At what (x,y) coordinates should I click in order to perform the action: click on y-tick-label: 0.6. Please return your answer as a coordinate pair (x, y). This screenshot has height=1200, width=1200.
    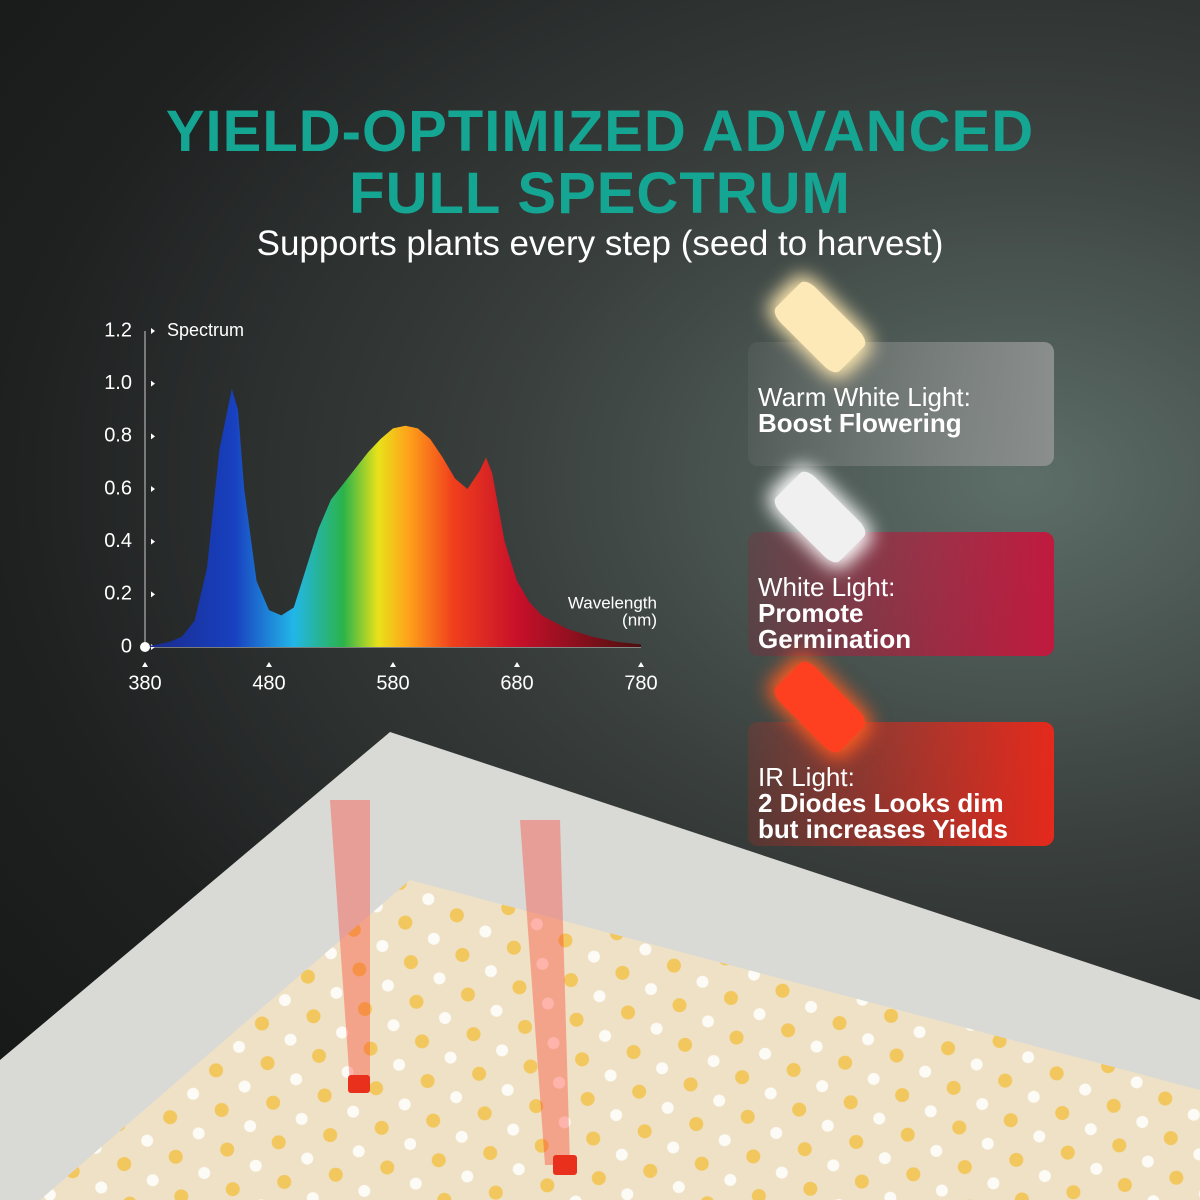
    Looking at the image, I should click on (118, 488).